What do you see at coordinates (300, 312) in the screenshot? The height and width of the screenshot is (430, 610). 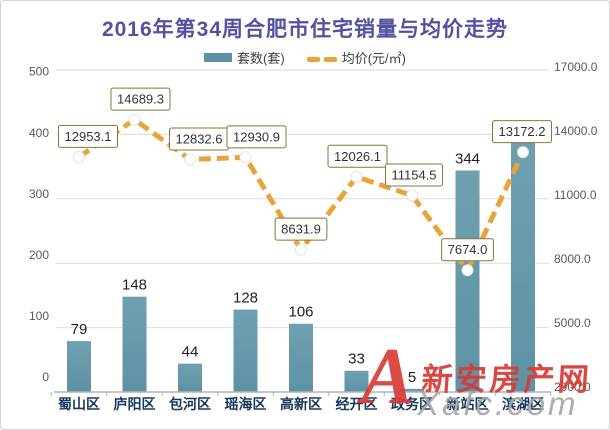 I see `bar-value-label: 106` at bounding box center [300, 312].